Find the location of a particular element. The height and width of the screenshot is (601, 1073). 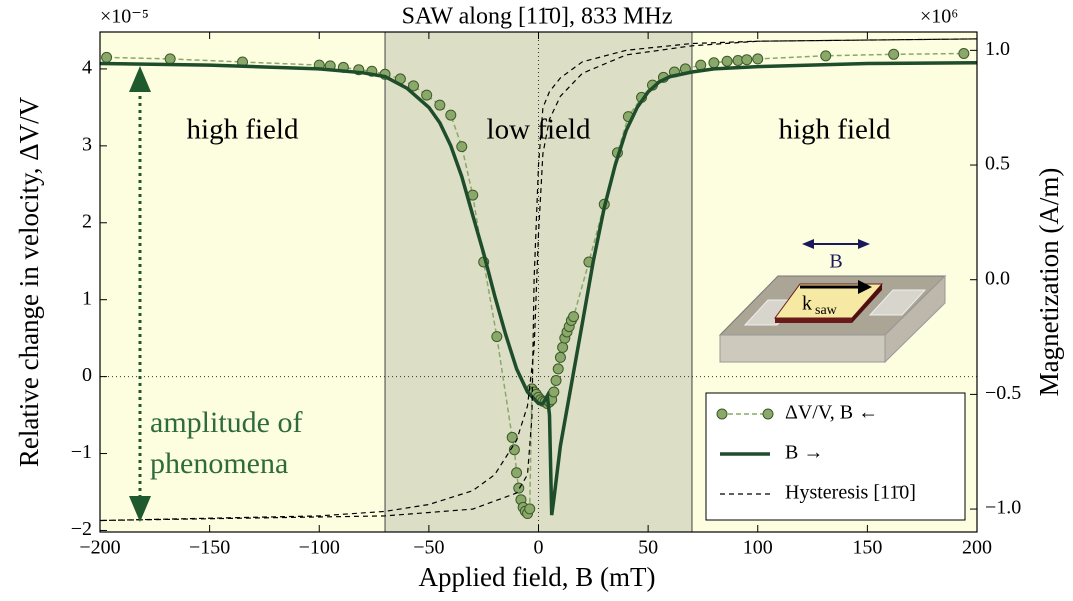

legend-label: B → is located at coordinates (804, 453).